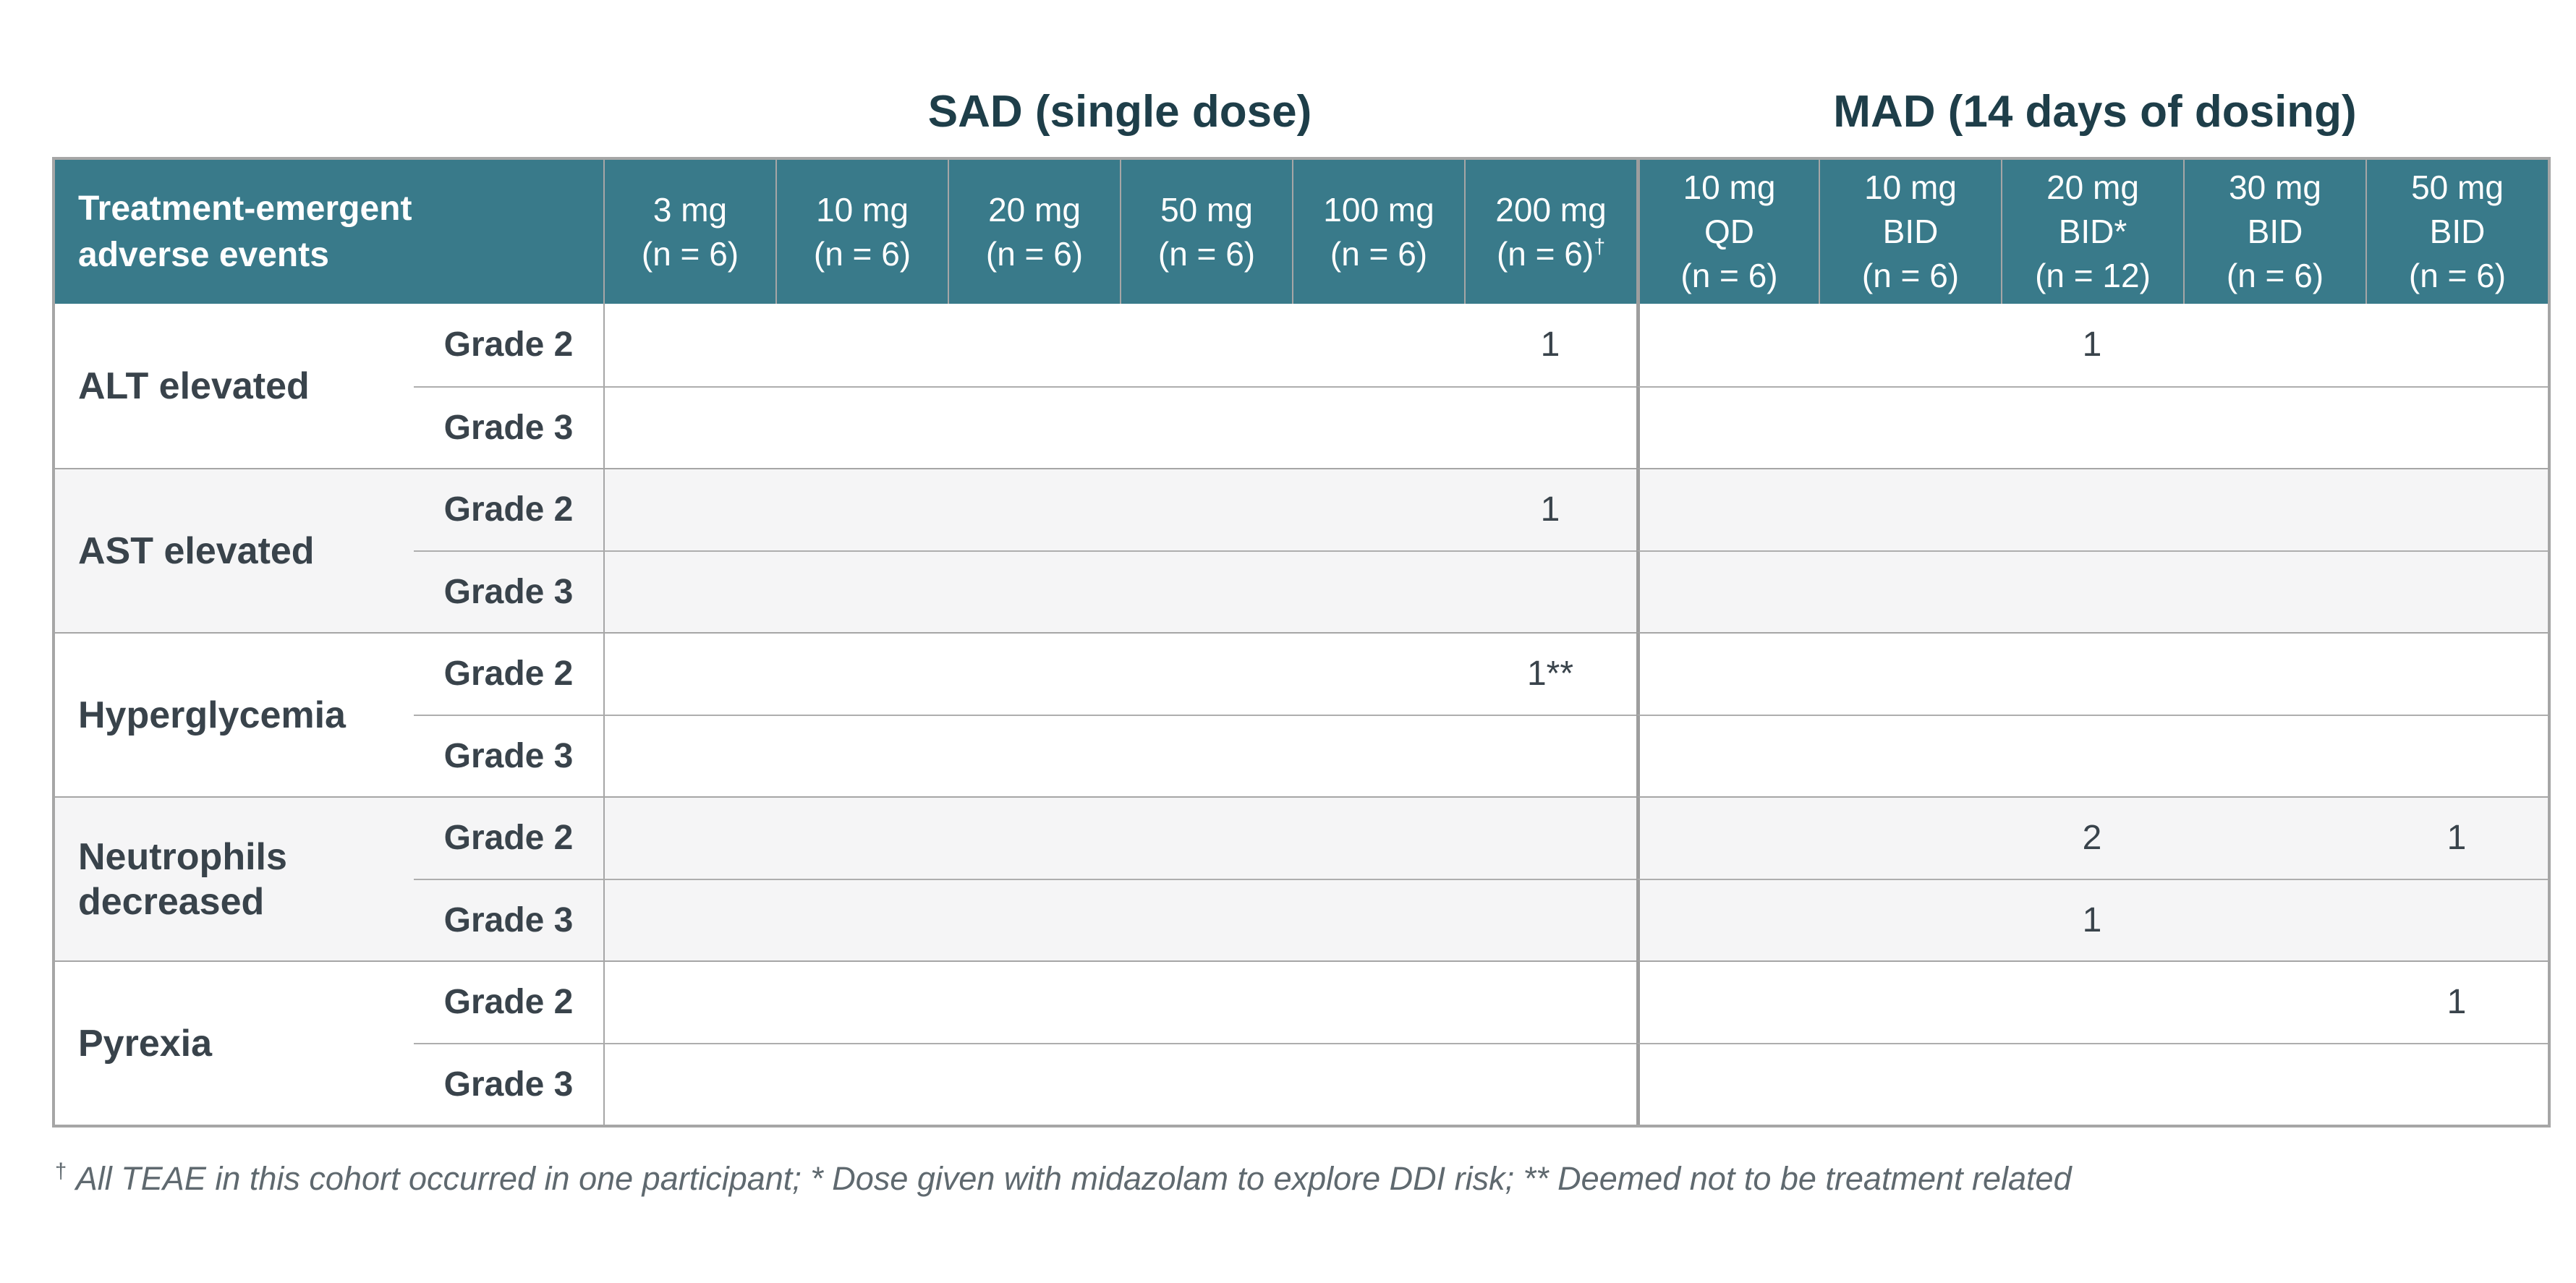 Image resolution: width=2576 pixels, height=1283 pixels. I want to click on event-name-cell: AST elevated, so click(234, 550).